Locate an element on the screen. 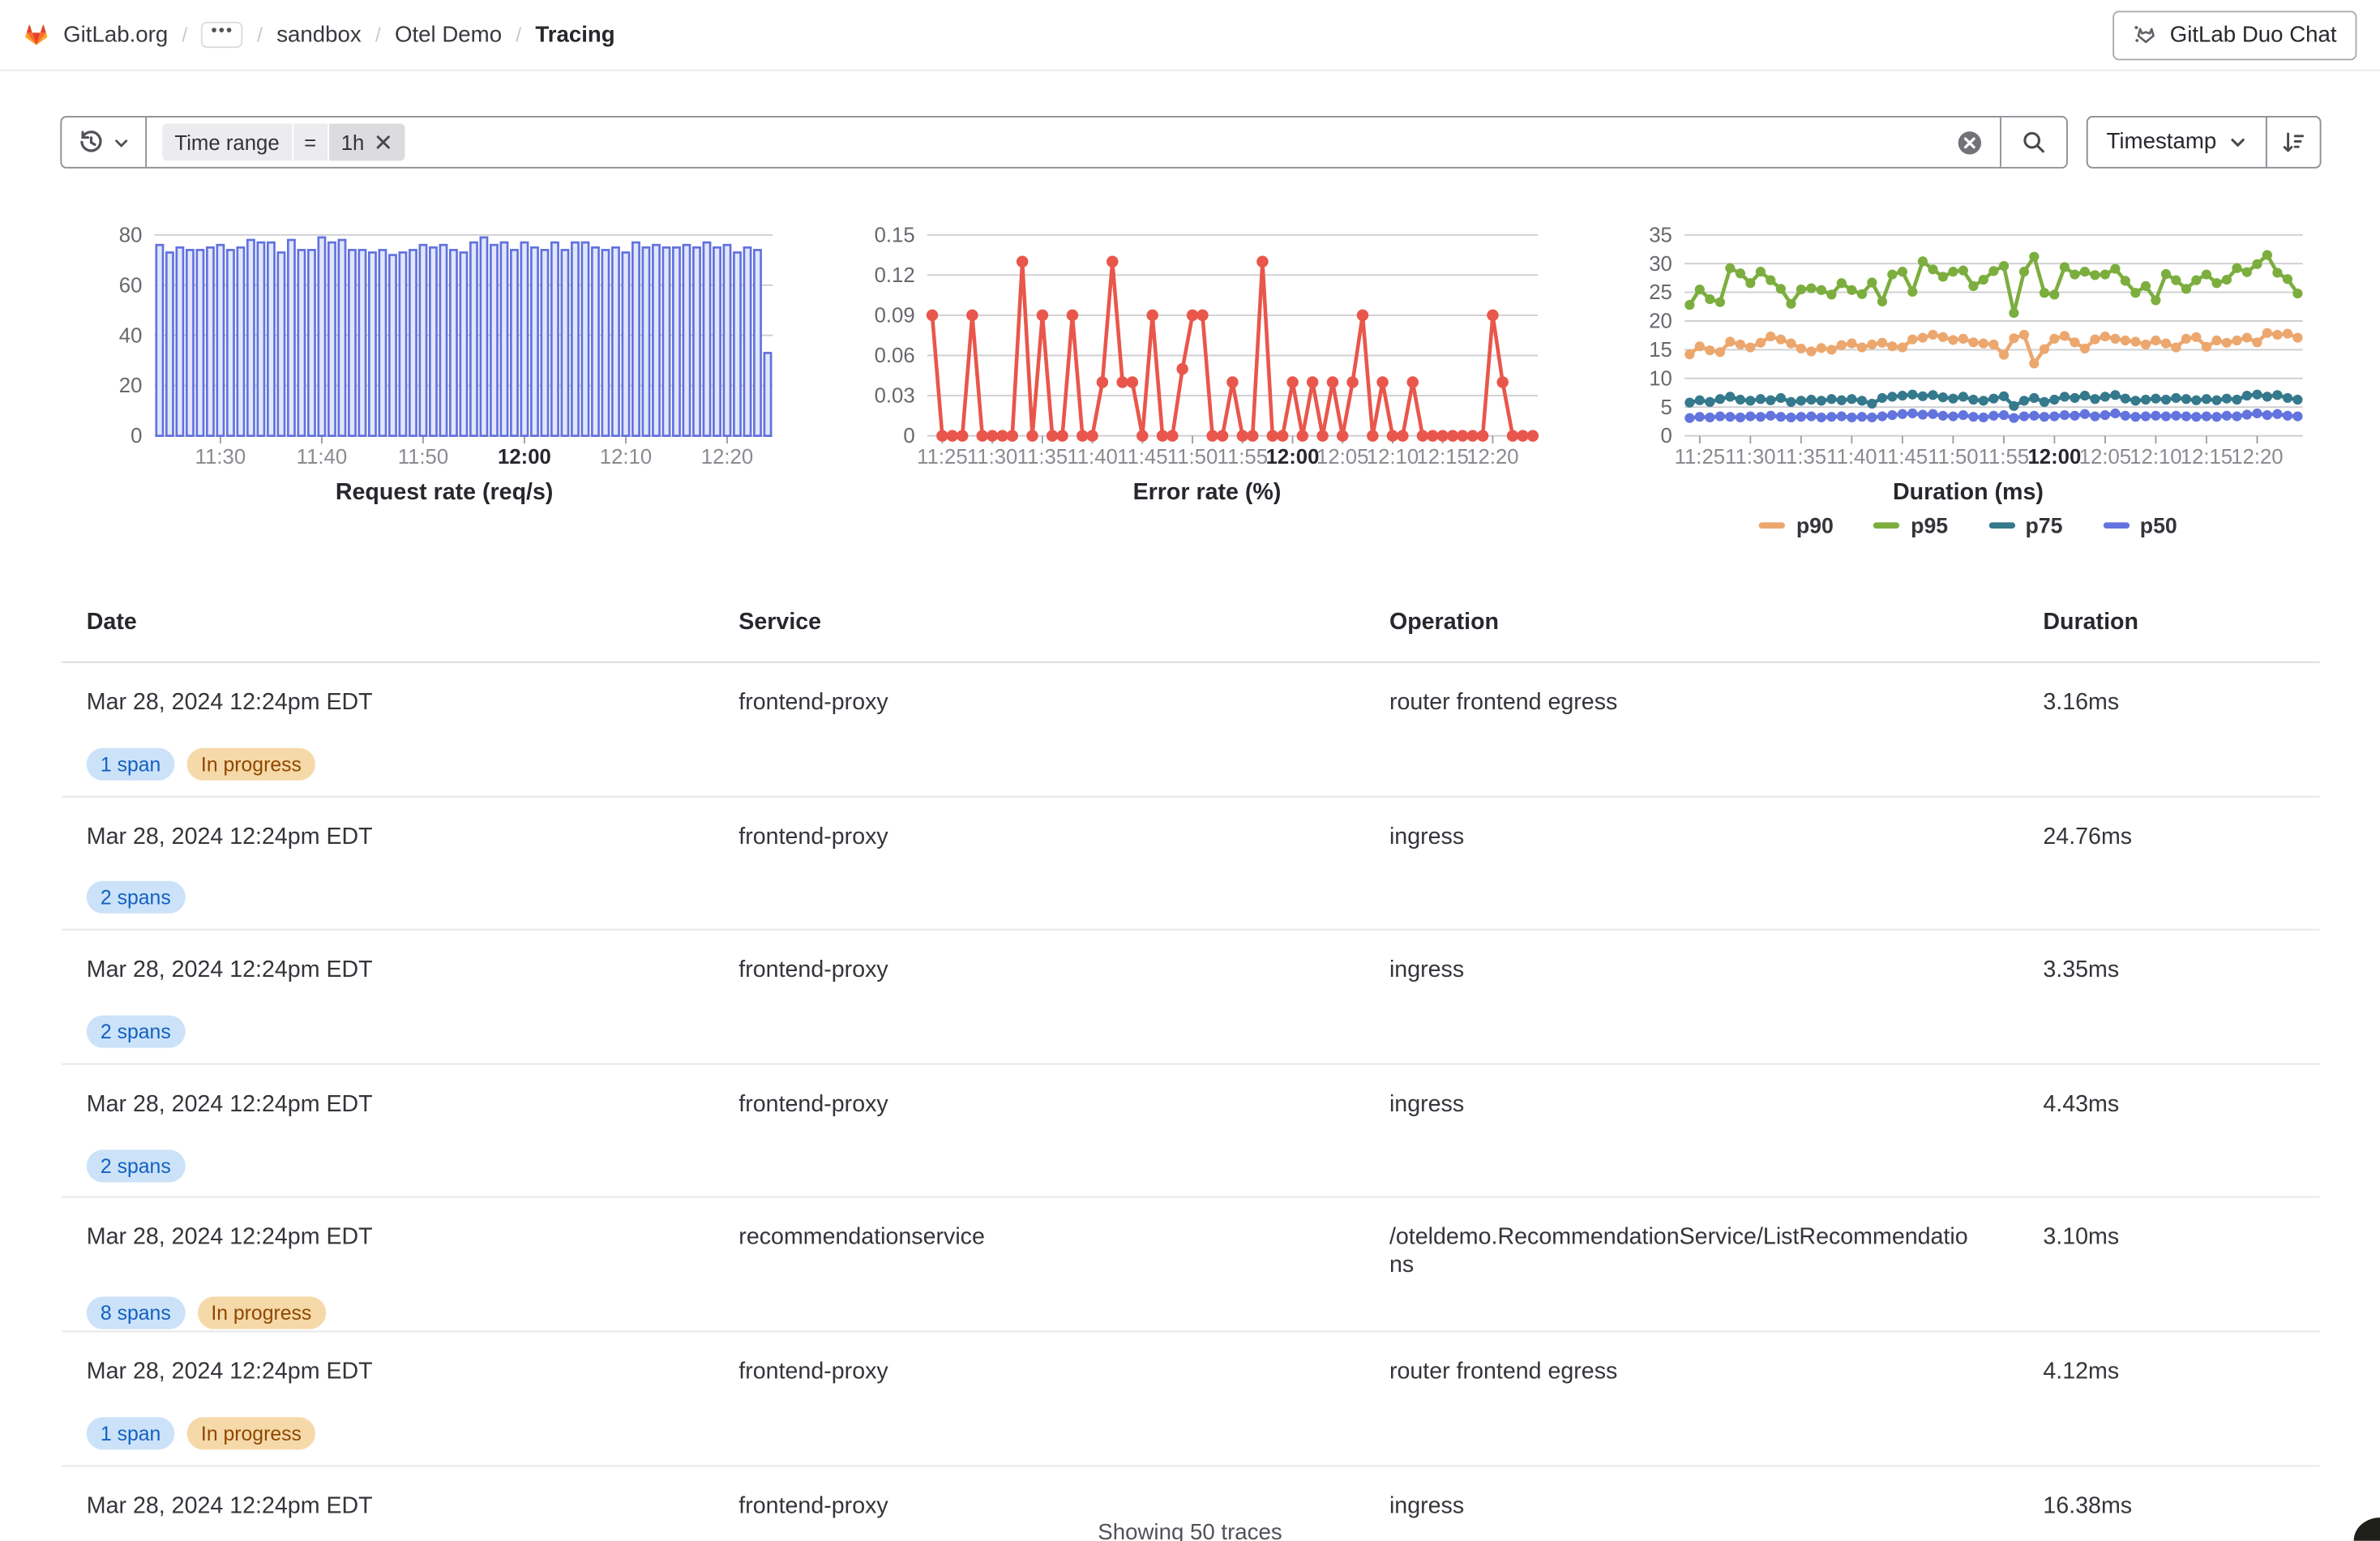 Image resolution: width=2380 pixels, height=1541 pixels. svg-text: 12:15 is located at coordinates (1442, 457).